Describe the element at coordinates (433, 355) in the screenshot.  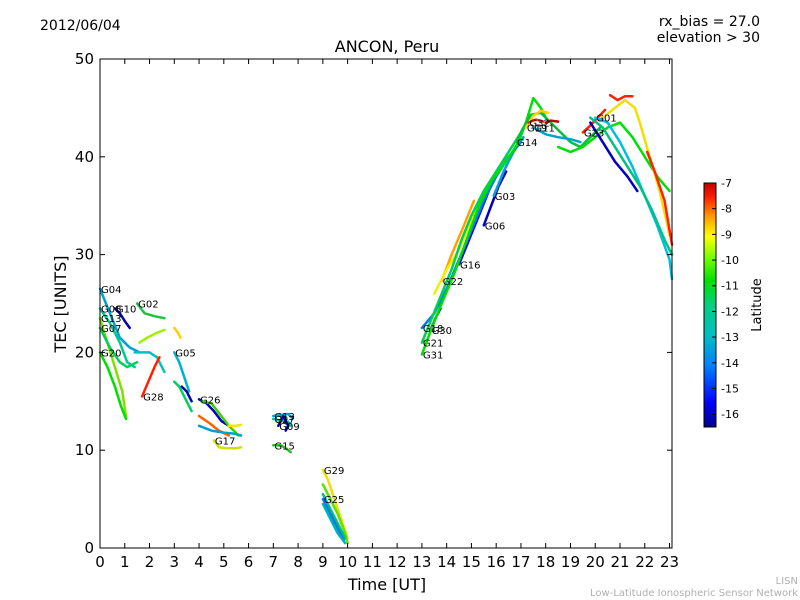
I see `series-label-g31: G31` at that location.